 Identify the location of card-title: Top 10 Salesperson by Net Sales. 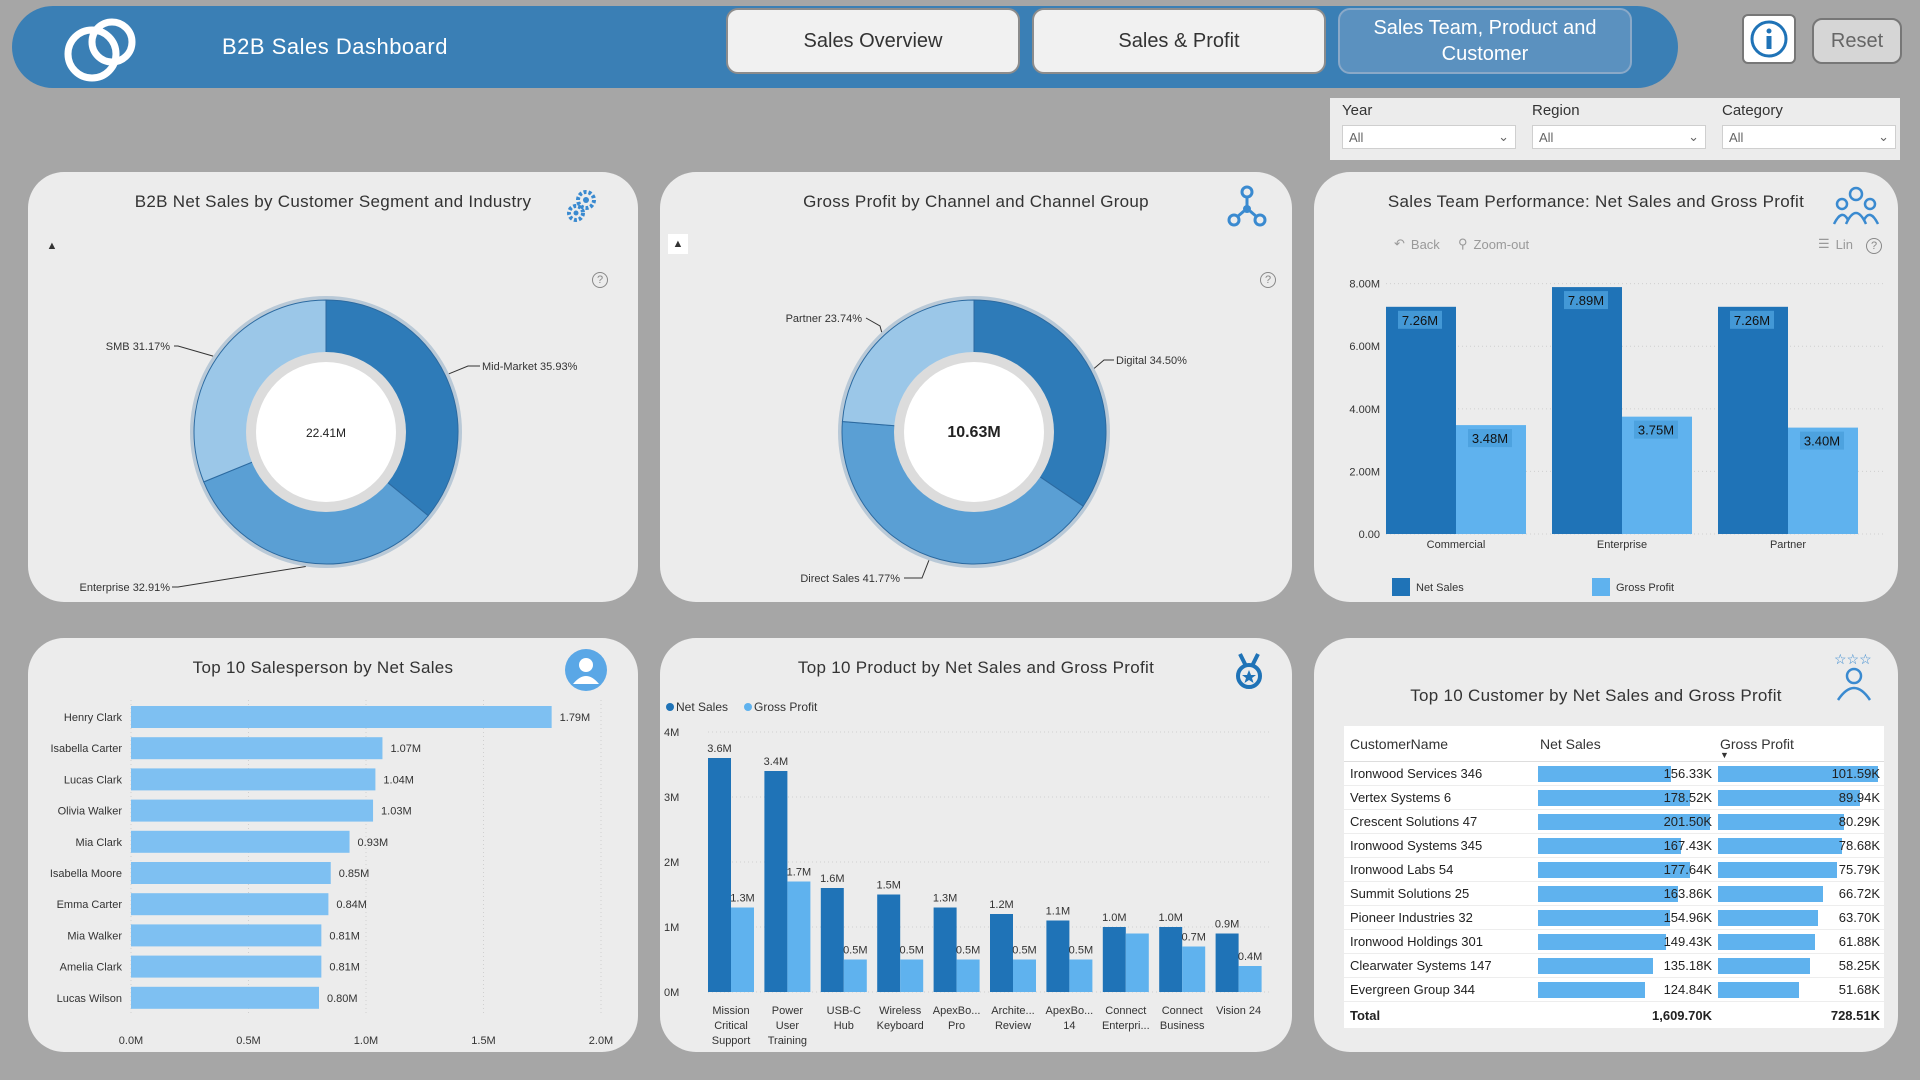
(323, 667).